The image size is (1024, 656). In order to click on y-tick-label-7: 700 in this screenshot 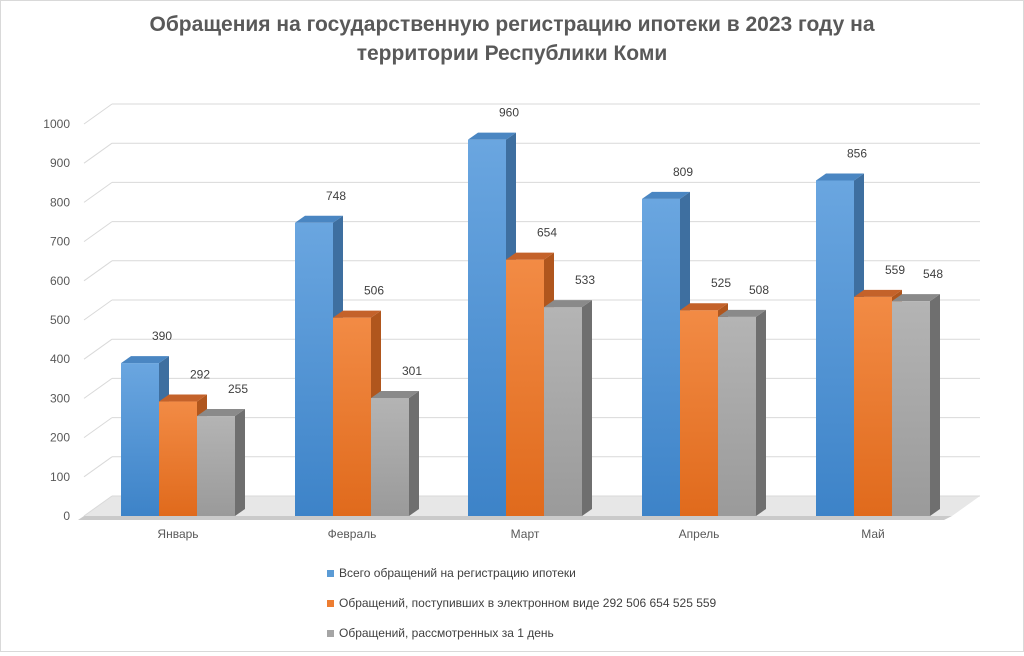, I will do `click(60, 242)`.